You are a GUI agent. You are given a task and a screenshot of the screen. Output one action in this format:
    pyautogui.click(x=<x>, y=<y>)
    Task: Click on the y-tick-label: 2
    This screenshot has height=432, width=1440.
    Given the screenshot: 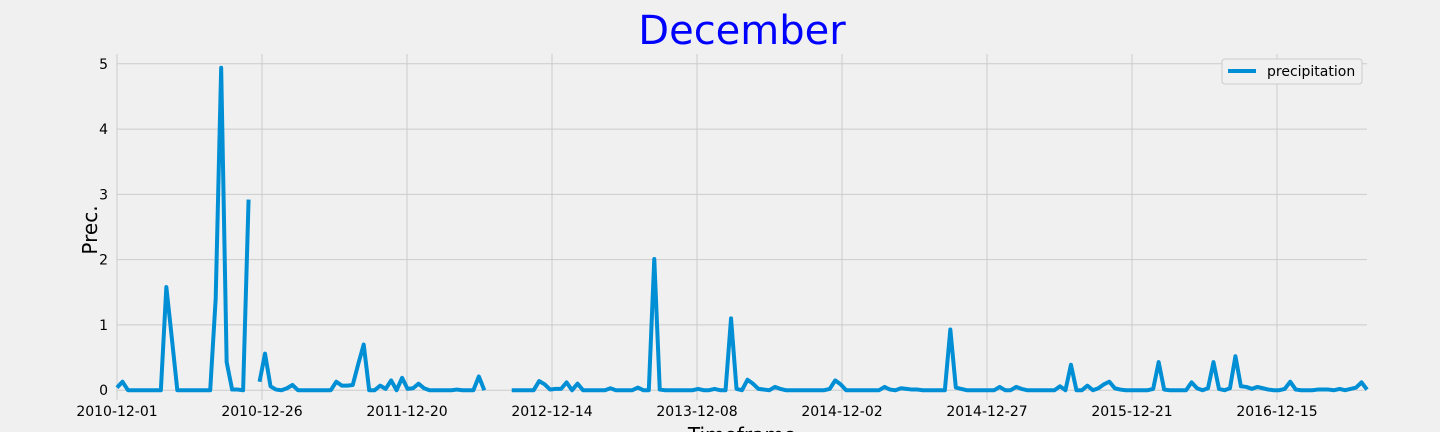 What is the action you would take?
    pyautogui.click(x=103, y=261)
    